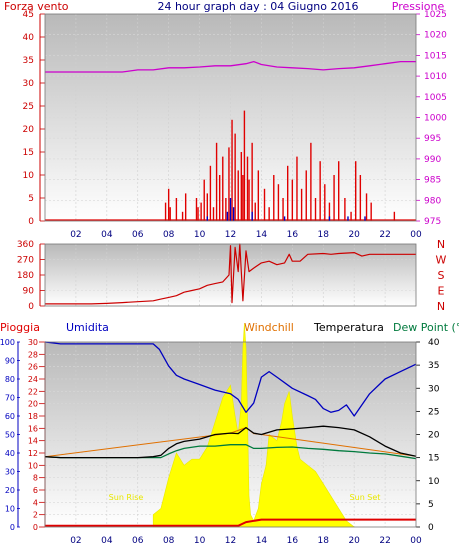  I want to click on rain-ytick-label: 20, so click(33, 404).